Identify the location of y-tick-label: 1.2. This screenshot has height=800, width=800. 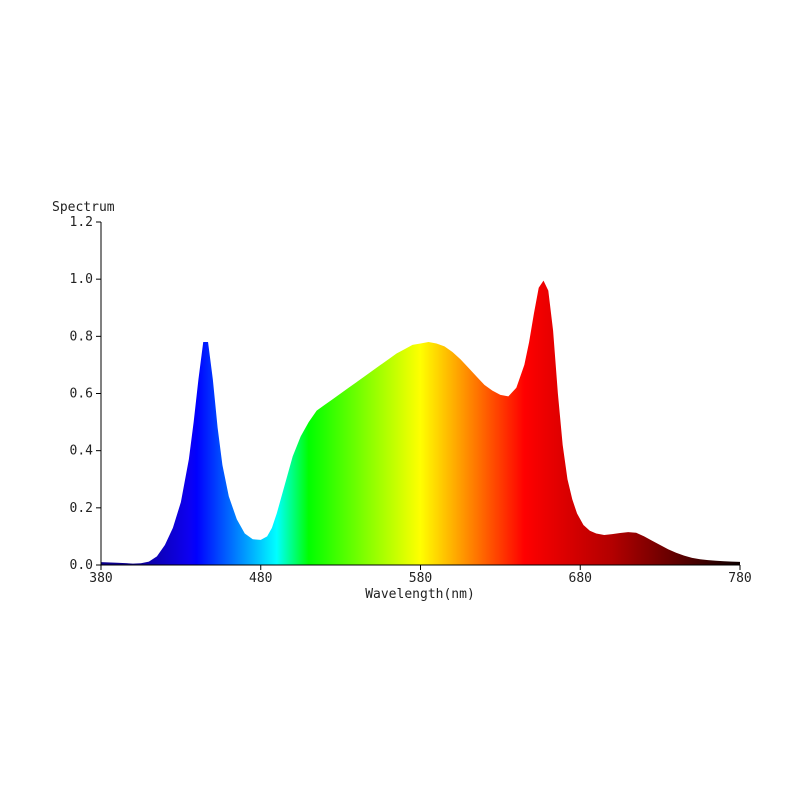
(81, 222).